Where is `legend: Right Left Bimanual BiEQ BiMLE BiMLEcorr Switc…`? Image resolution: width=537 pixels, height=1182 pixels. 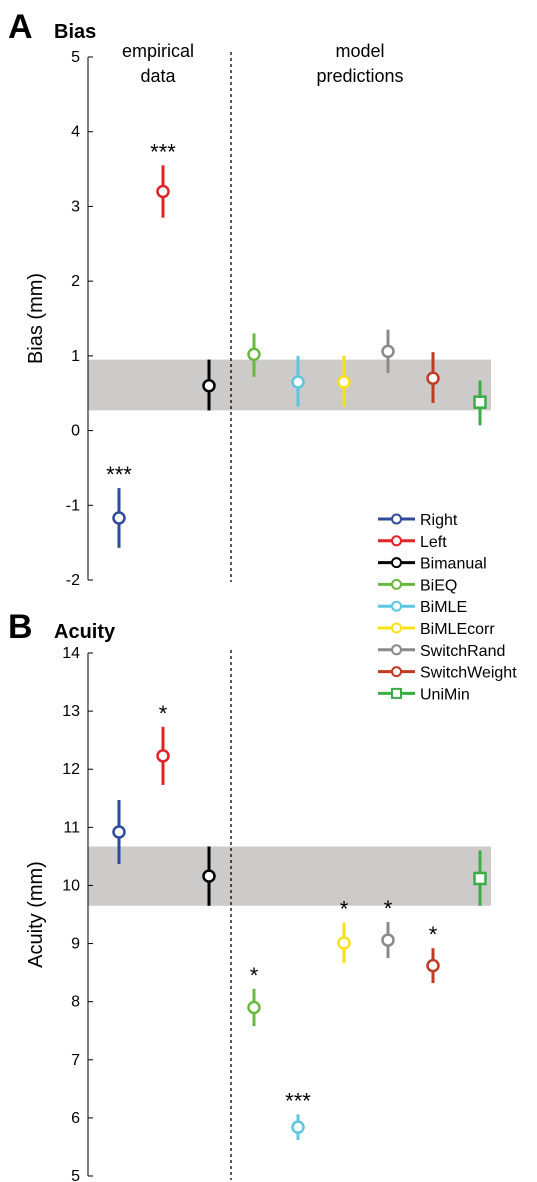 legend: Right Left Bimanual BiEQ BiMLE BiMLEcorr Switc… is located at coordinates (447, 607).